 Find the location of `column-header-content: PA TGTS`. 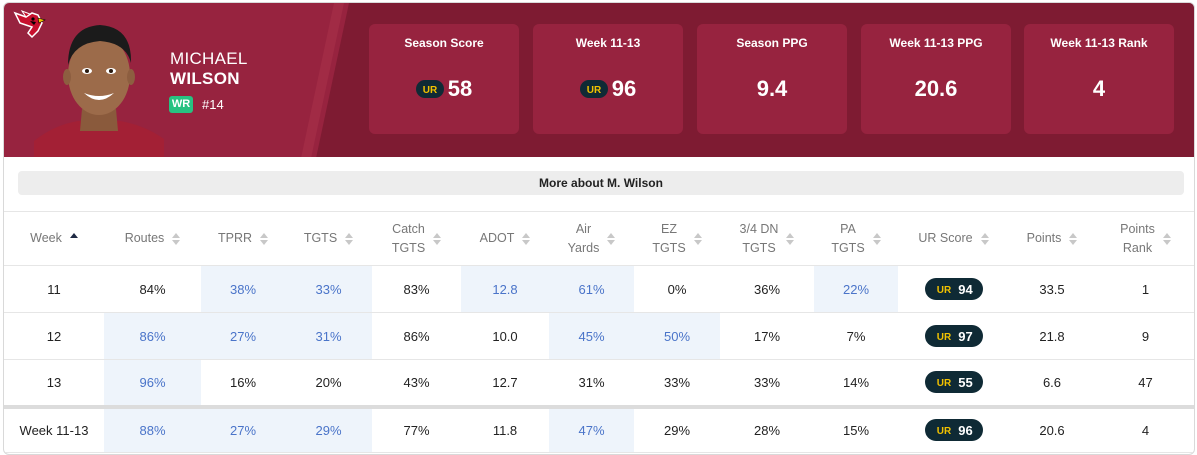

column-header-content: PA TGTS is located at coordinates (856, 239).